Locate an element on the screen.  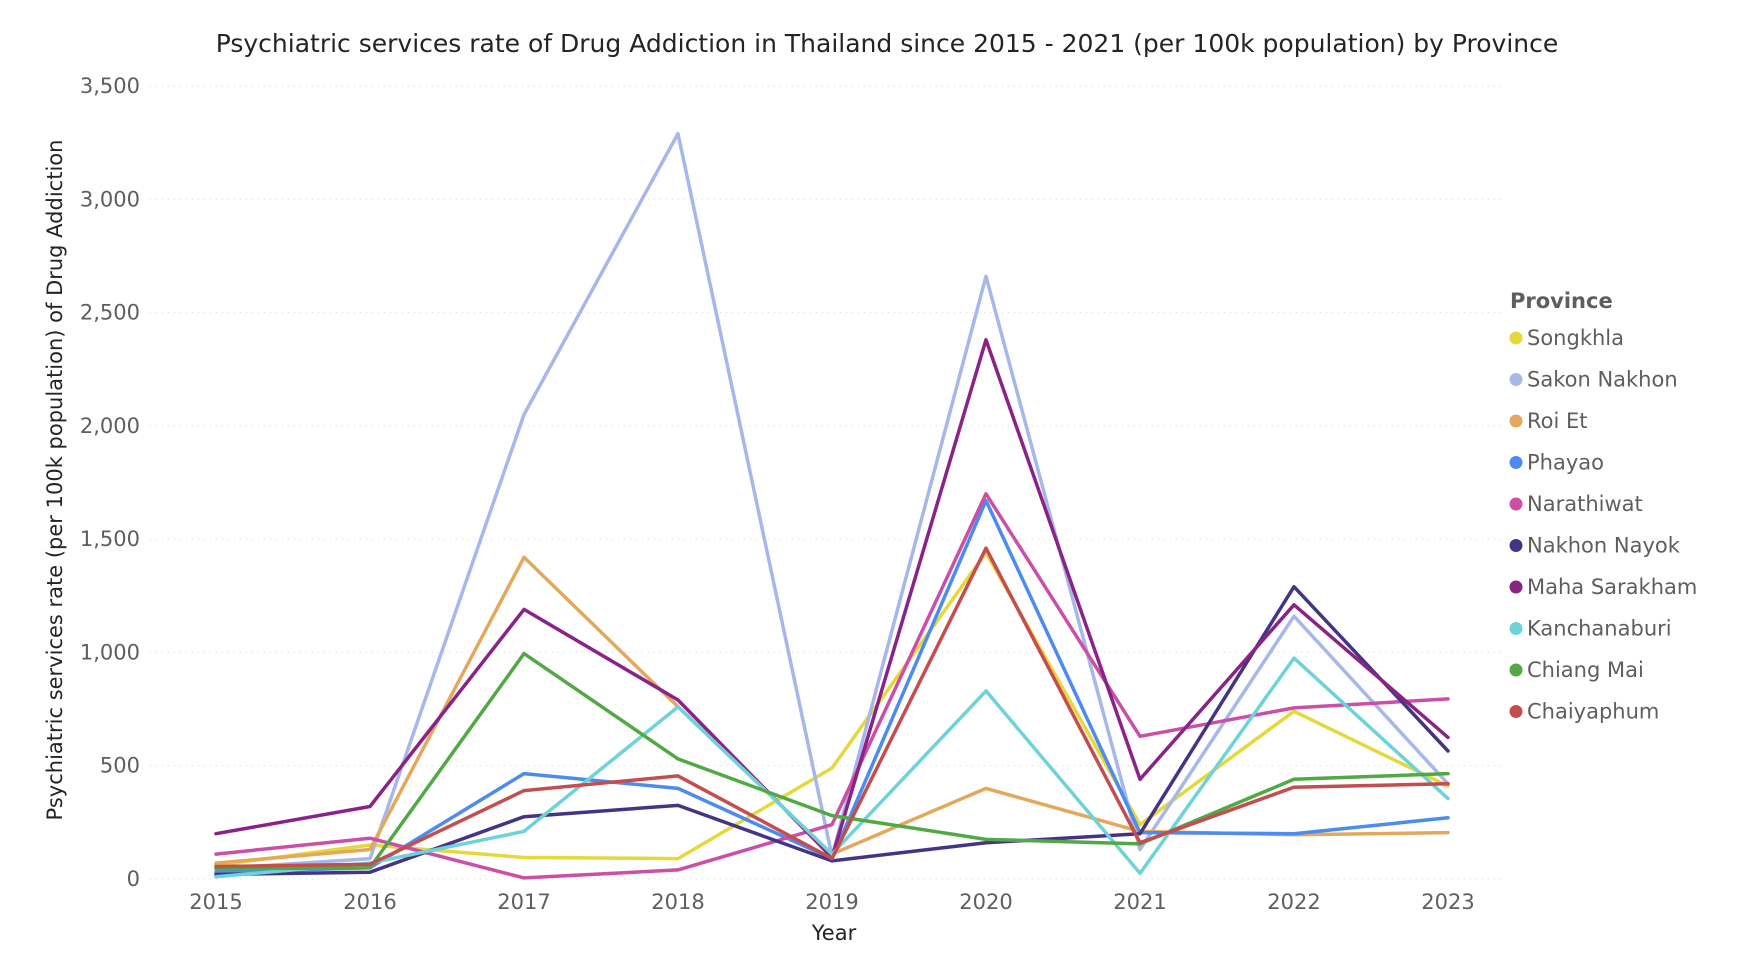
x-tick-label: 2018 is located at coordinates (677, 902).